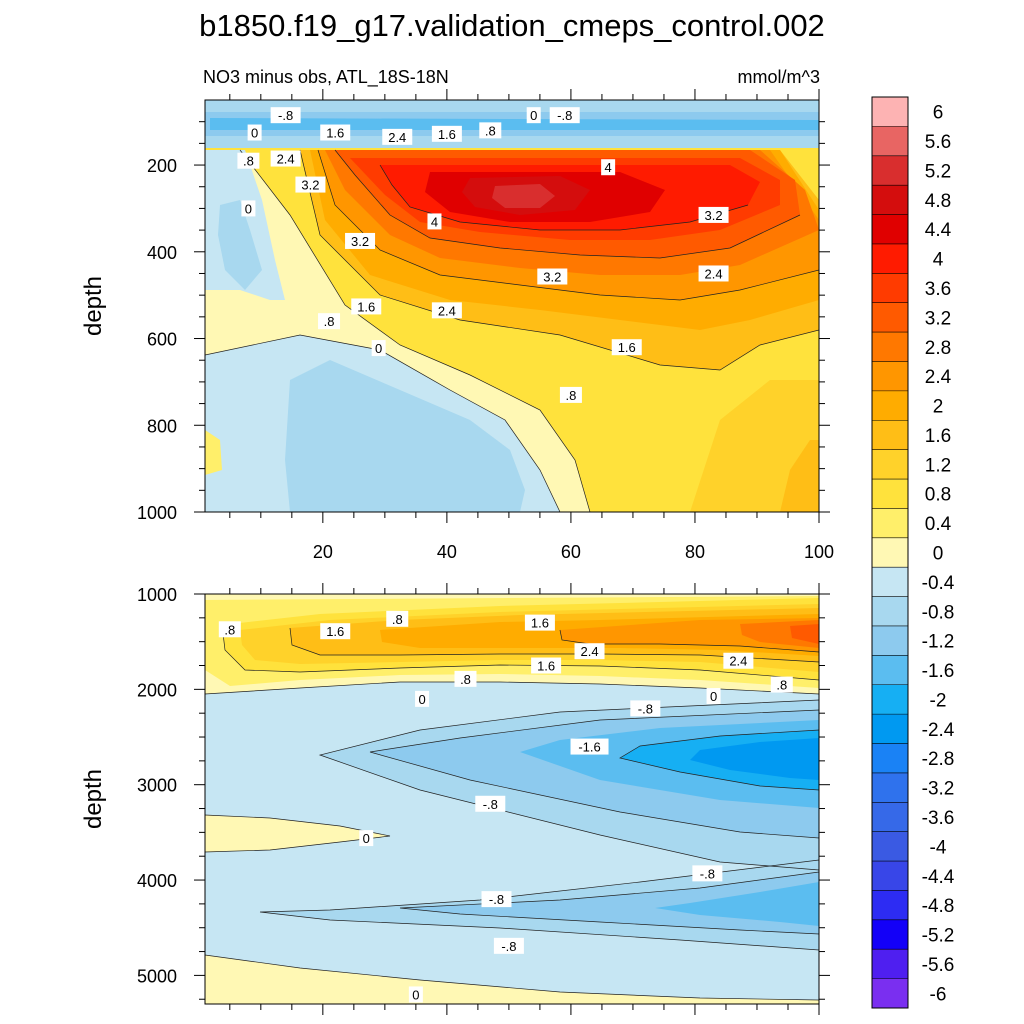 The height and width of the screenshot is (1024, 1024). I want to click on contour-label: 3.2, so click(360, 241).